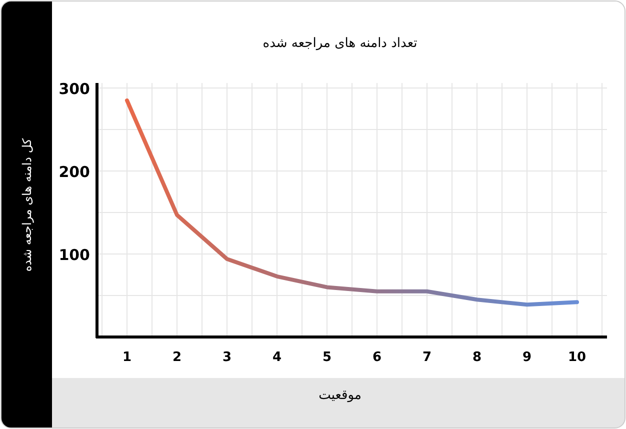  What do you see at coordinates (377, 357) in the screenshot?
I see `x-tick-label: 6` at bounding box center [377, 357].